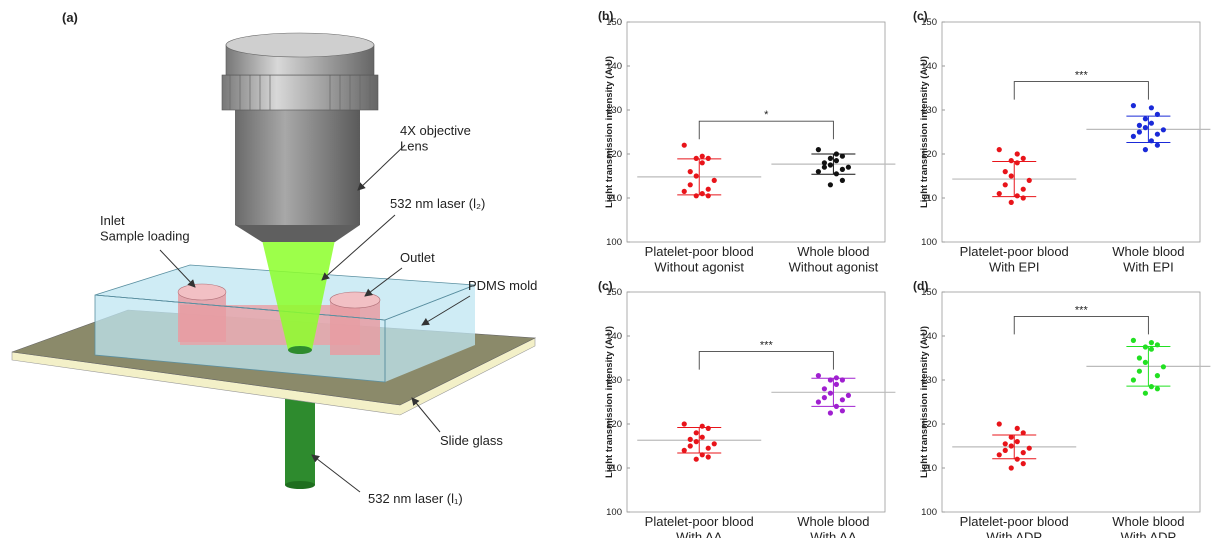  Describe the element at coordinates (70, 17) in the screenshot. I see `panel-label: (a)` at that location.